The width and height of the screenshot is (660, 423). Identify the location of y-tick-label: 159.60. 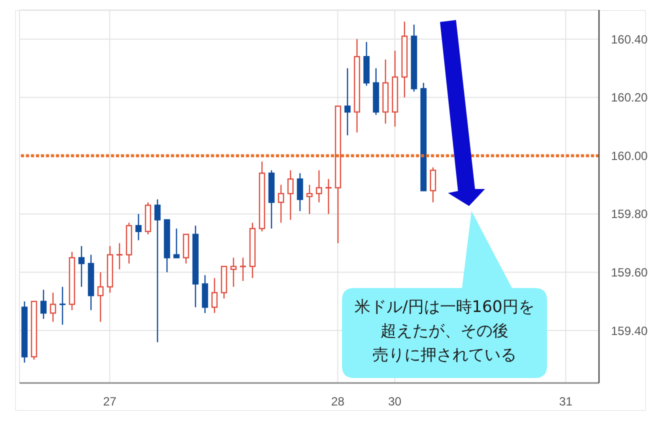
(629, 273).